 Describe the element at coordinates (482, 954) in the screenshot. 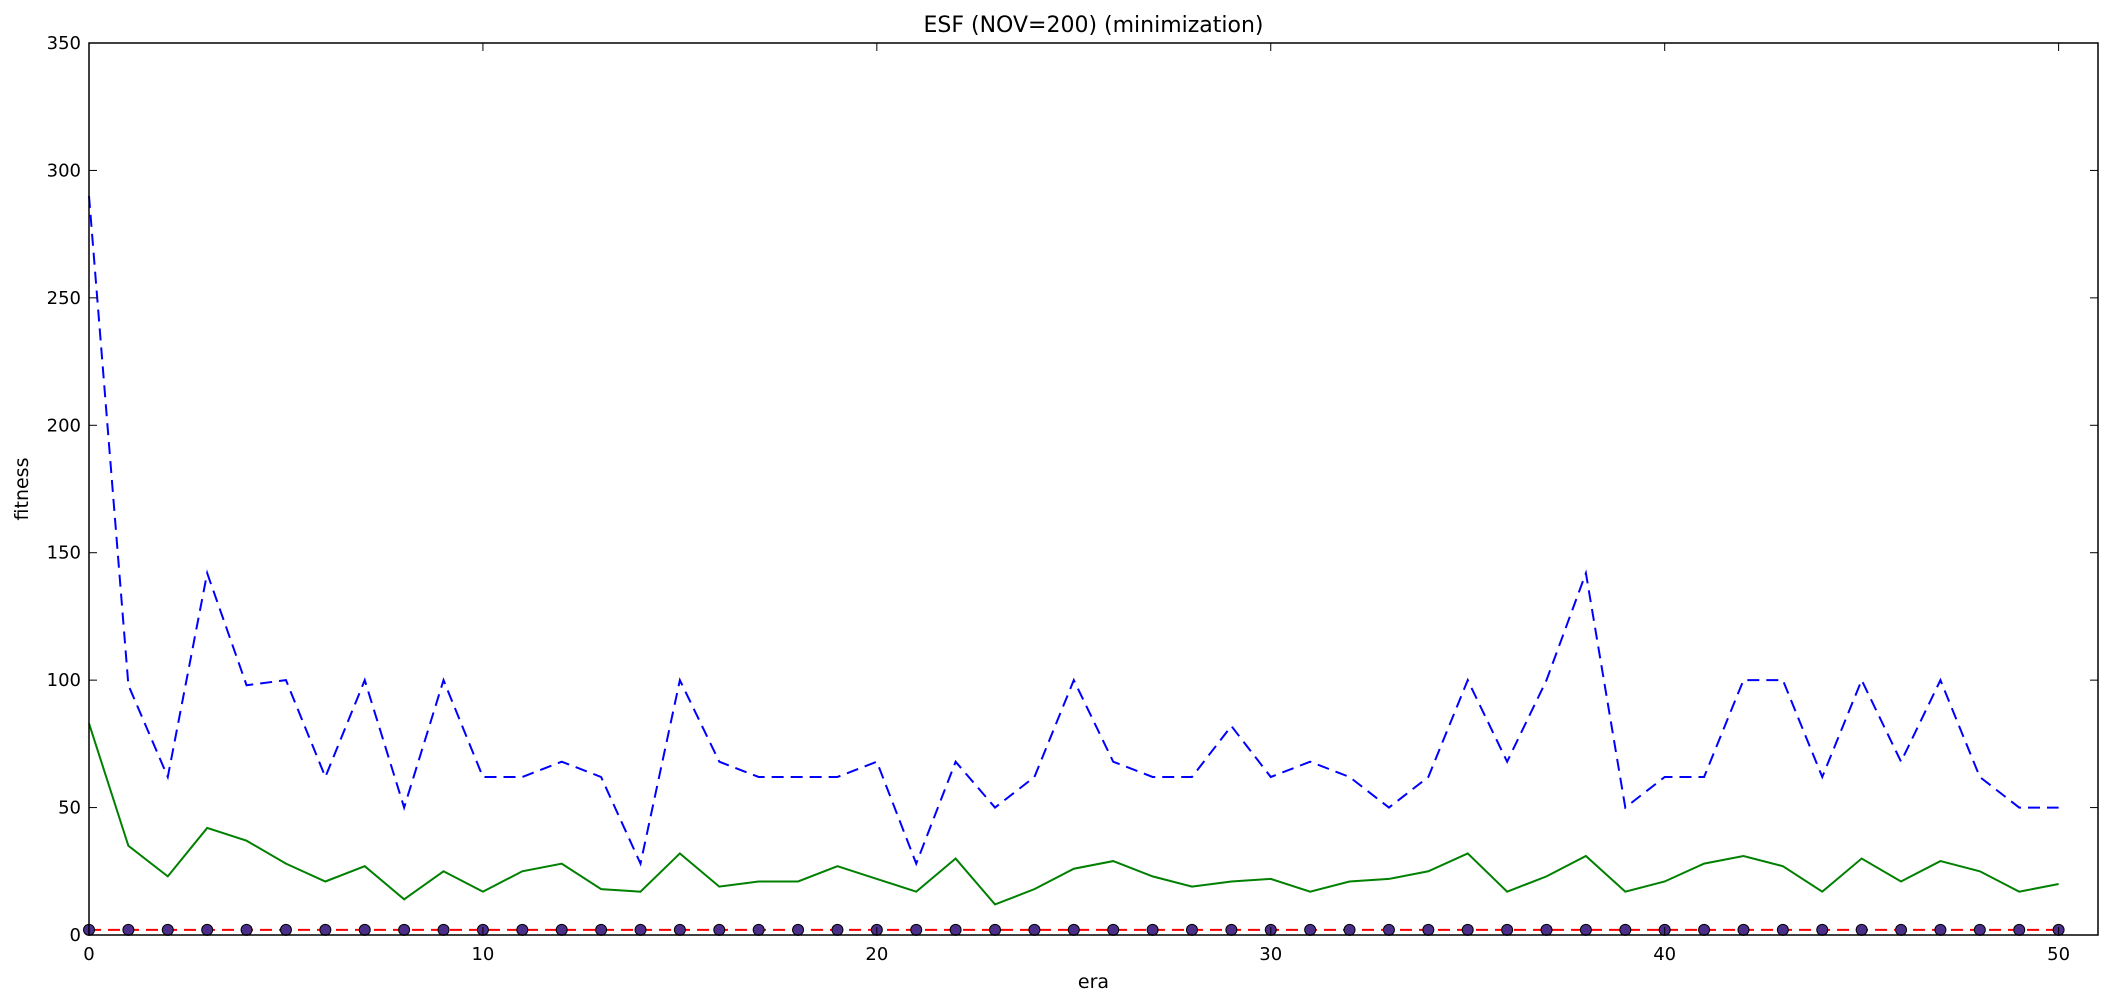

I see `x-tick-label: 10` at that location.